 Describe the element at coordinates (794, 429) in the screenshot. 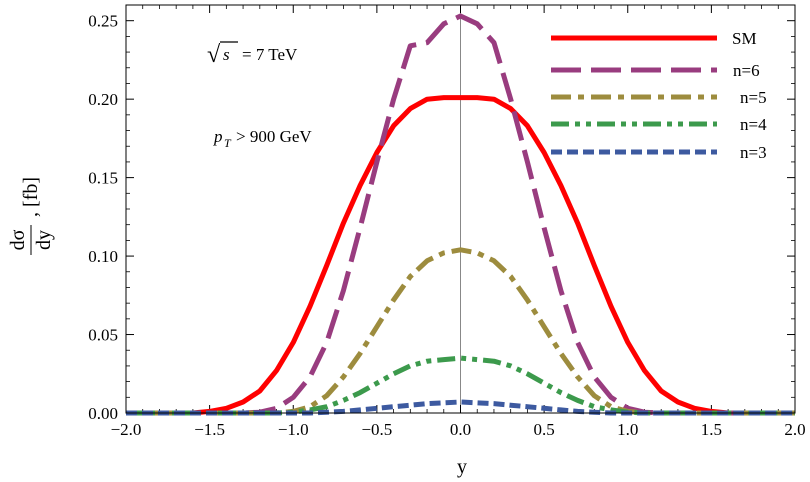

I see `x-tick-label: 2.0` at that location.